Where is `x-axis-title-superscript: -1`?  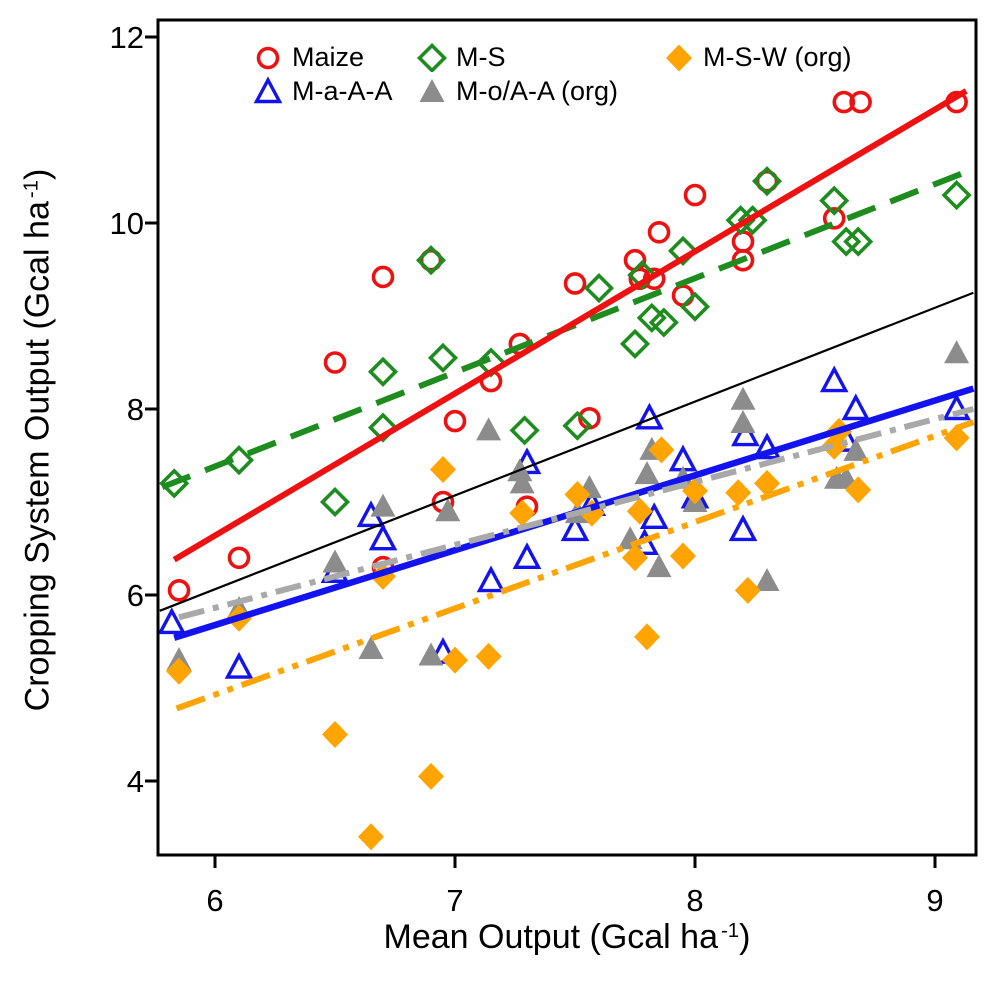 x-axis-title-superscript: -1 is located at coordinates (730, 930).